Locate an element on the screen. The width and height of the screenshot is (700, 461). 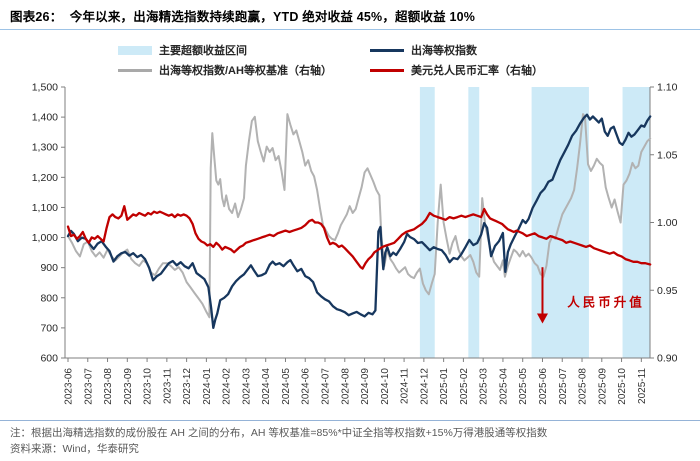
x-axis-label: 2024-06 is located at coordinates (306, 386).